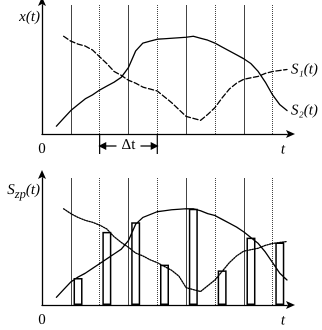 The height and width of the screenshot is (330, 322). I want to click on series-label: S₂(t), so click(304, 110).